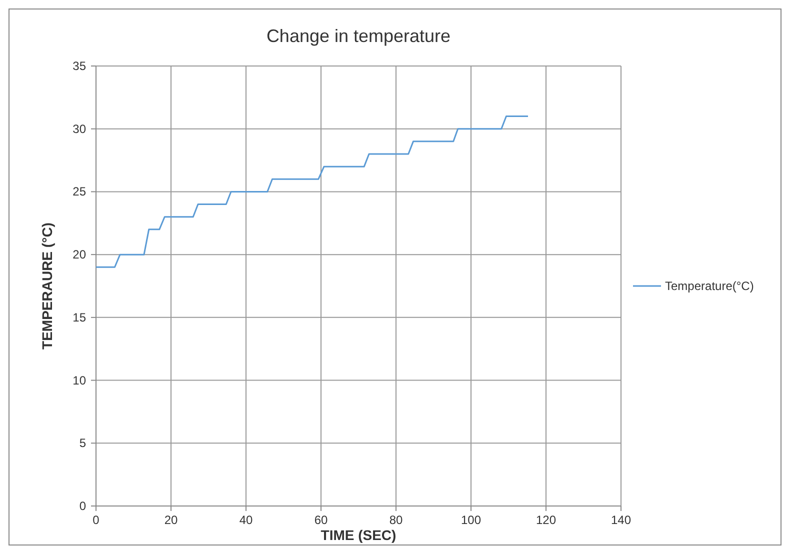 The height and width of the screenshot is (554, 790). What do you see at coordinates (621, 520) in the screenshot?
I see `x-tick-label: 140` at bounding box center [621, 520].